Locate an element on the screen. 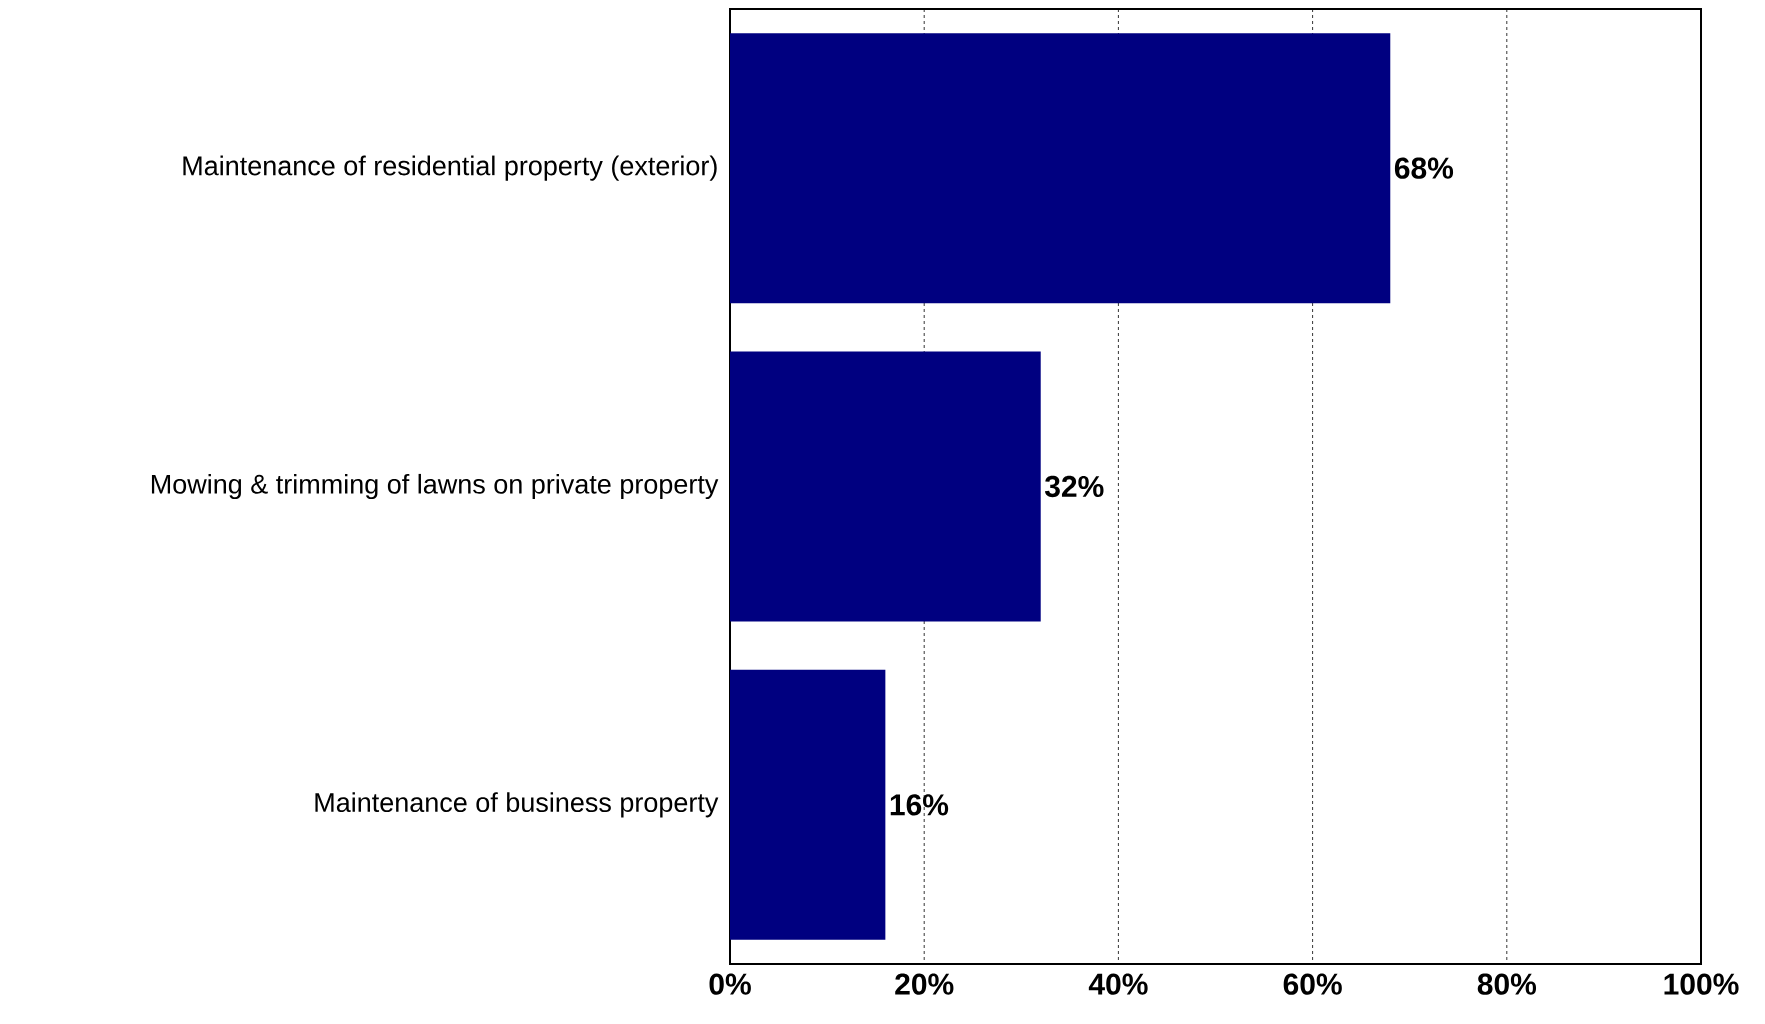 This screenshot has height=1024, width=1765. y-tick-label: Maintenance of business property is located at coordinates (517, 805).